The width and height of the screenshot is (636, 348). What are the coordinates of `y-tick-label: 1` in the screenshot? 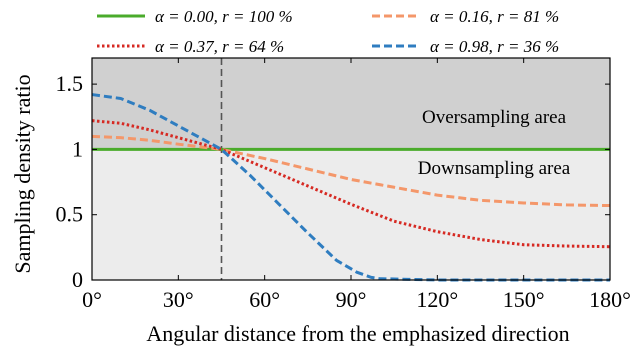 It's located at (77, 148).